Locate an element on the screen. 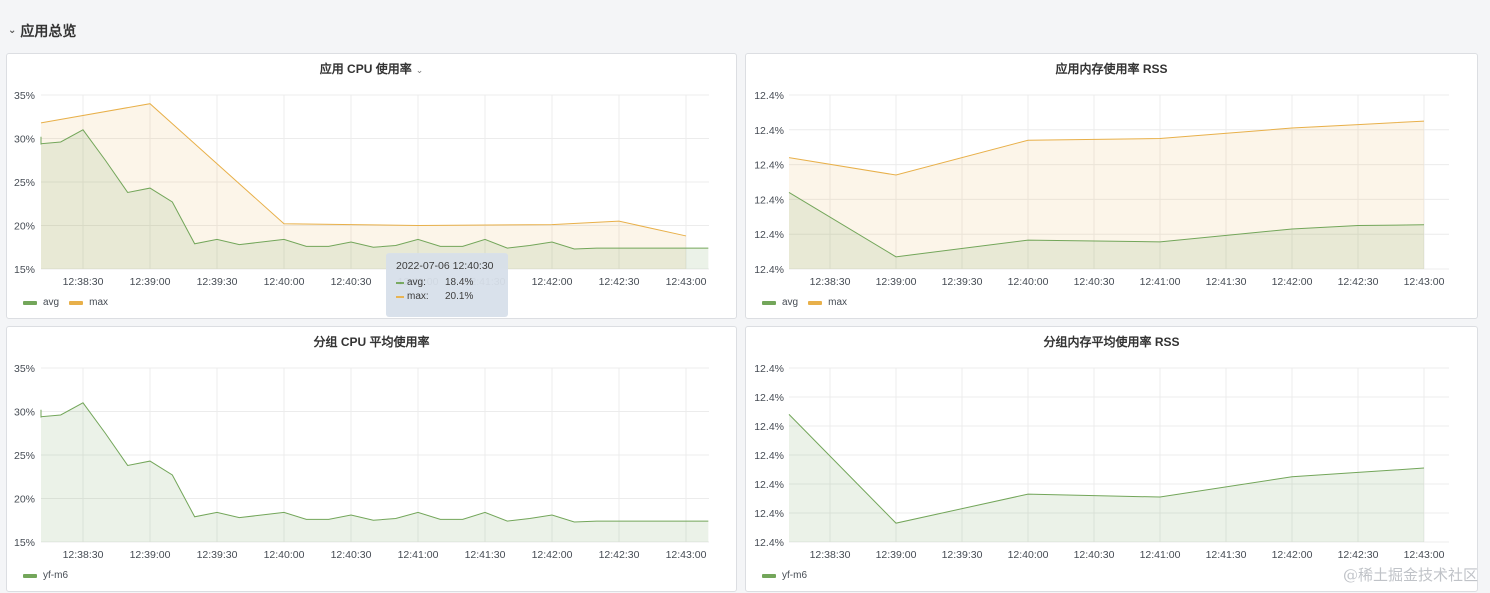  legend: yf-m6 is located at coordinates (784, 575).